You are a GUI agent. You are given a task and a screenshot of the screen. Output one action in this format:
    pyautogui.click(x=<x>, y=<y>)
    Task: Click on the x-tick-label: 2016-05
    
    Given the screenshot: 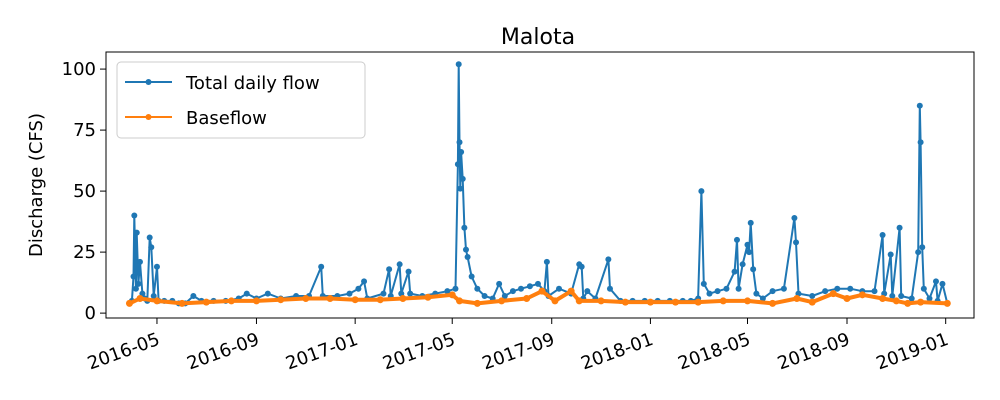 What is the action you would take?
    pyautogui.click(x=124, y=351)
    